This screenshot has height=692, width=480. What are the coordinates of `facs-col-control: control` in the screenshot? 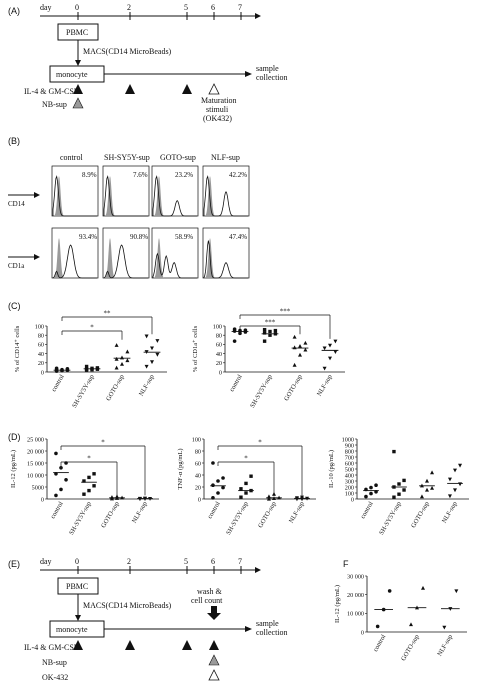 It's located at (71, 157).